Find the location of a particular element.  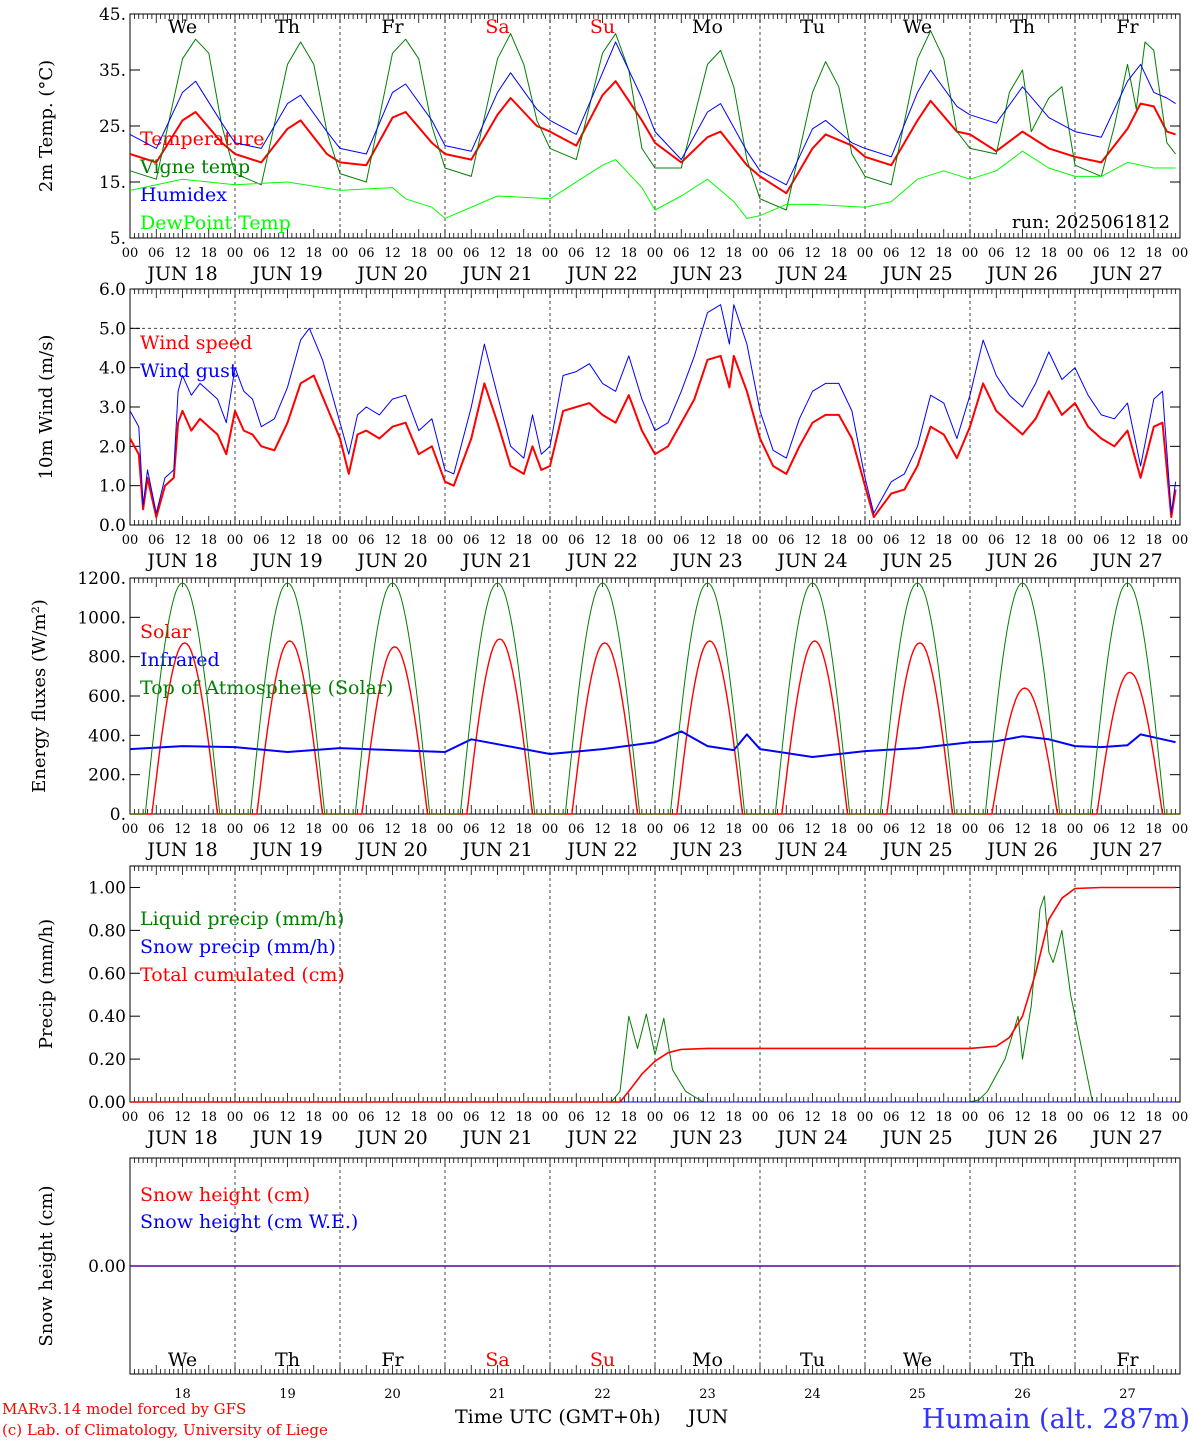

y-tick-label: 0.00 is located at coordinates (107, 1267).